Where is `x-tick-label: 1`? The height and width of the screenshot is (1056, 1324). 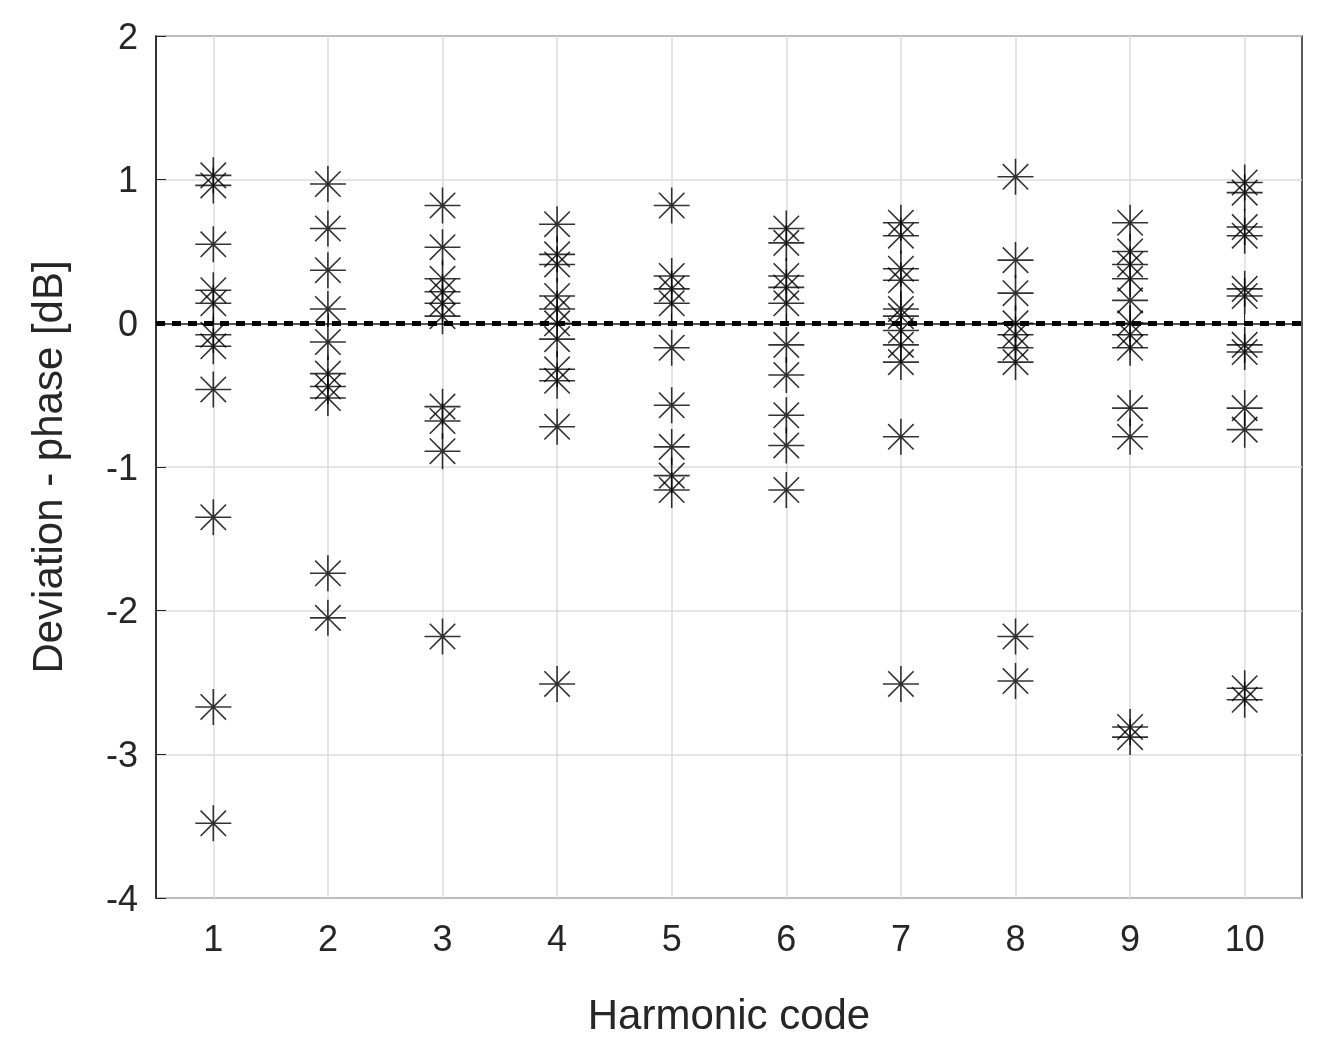
x-tick-label: 1 is located at coordinates (213, 938).